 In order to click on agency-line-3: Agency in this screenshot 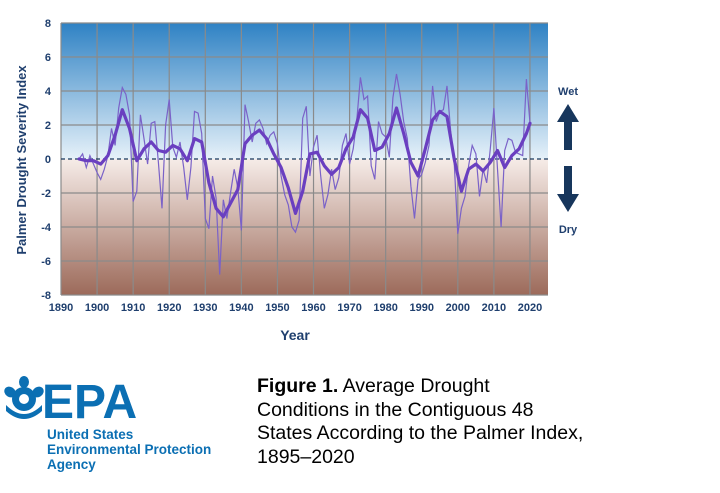, I will do `click(71, 464)`.